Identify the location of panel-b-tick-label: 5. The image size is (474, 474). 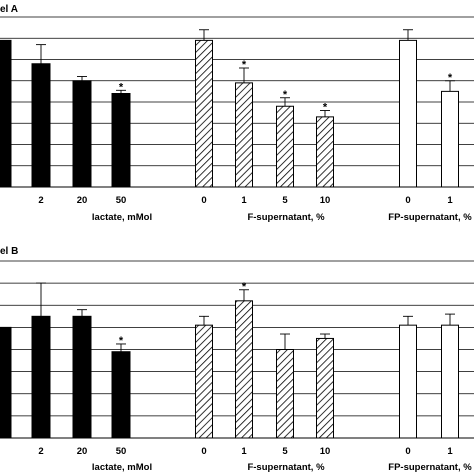
(285, 451).